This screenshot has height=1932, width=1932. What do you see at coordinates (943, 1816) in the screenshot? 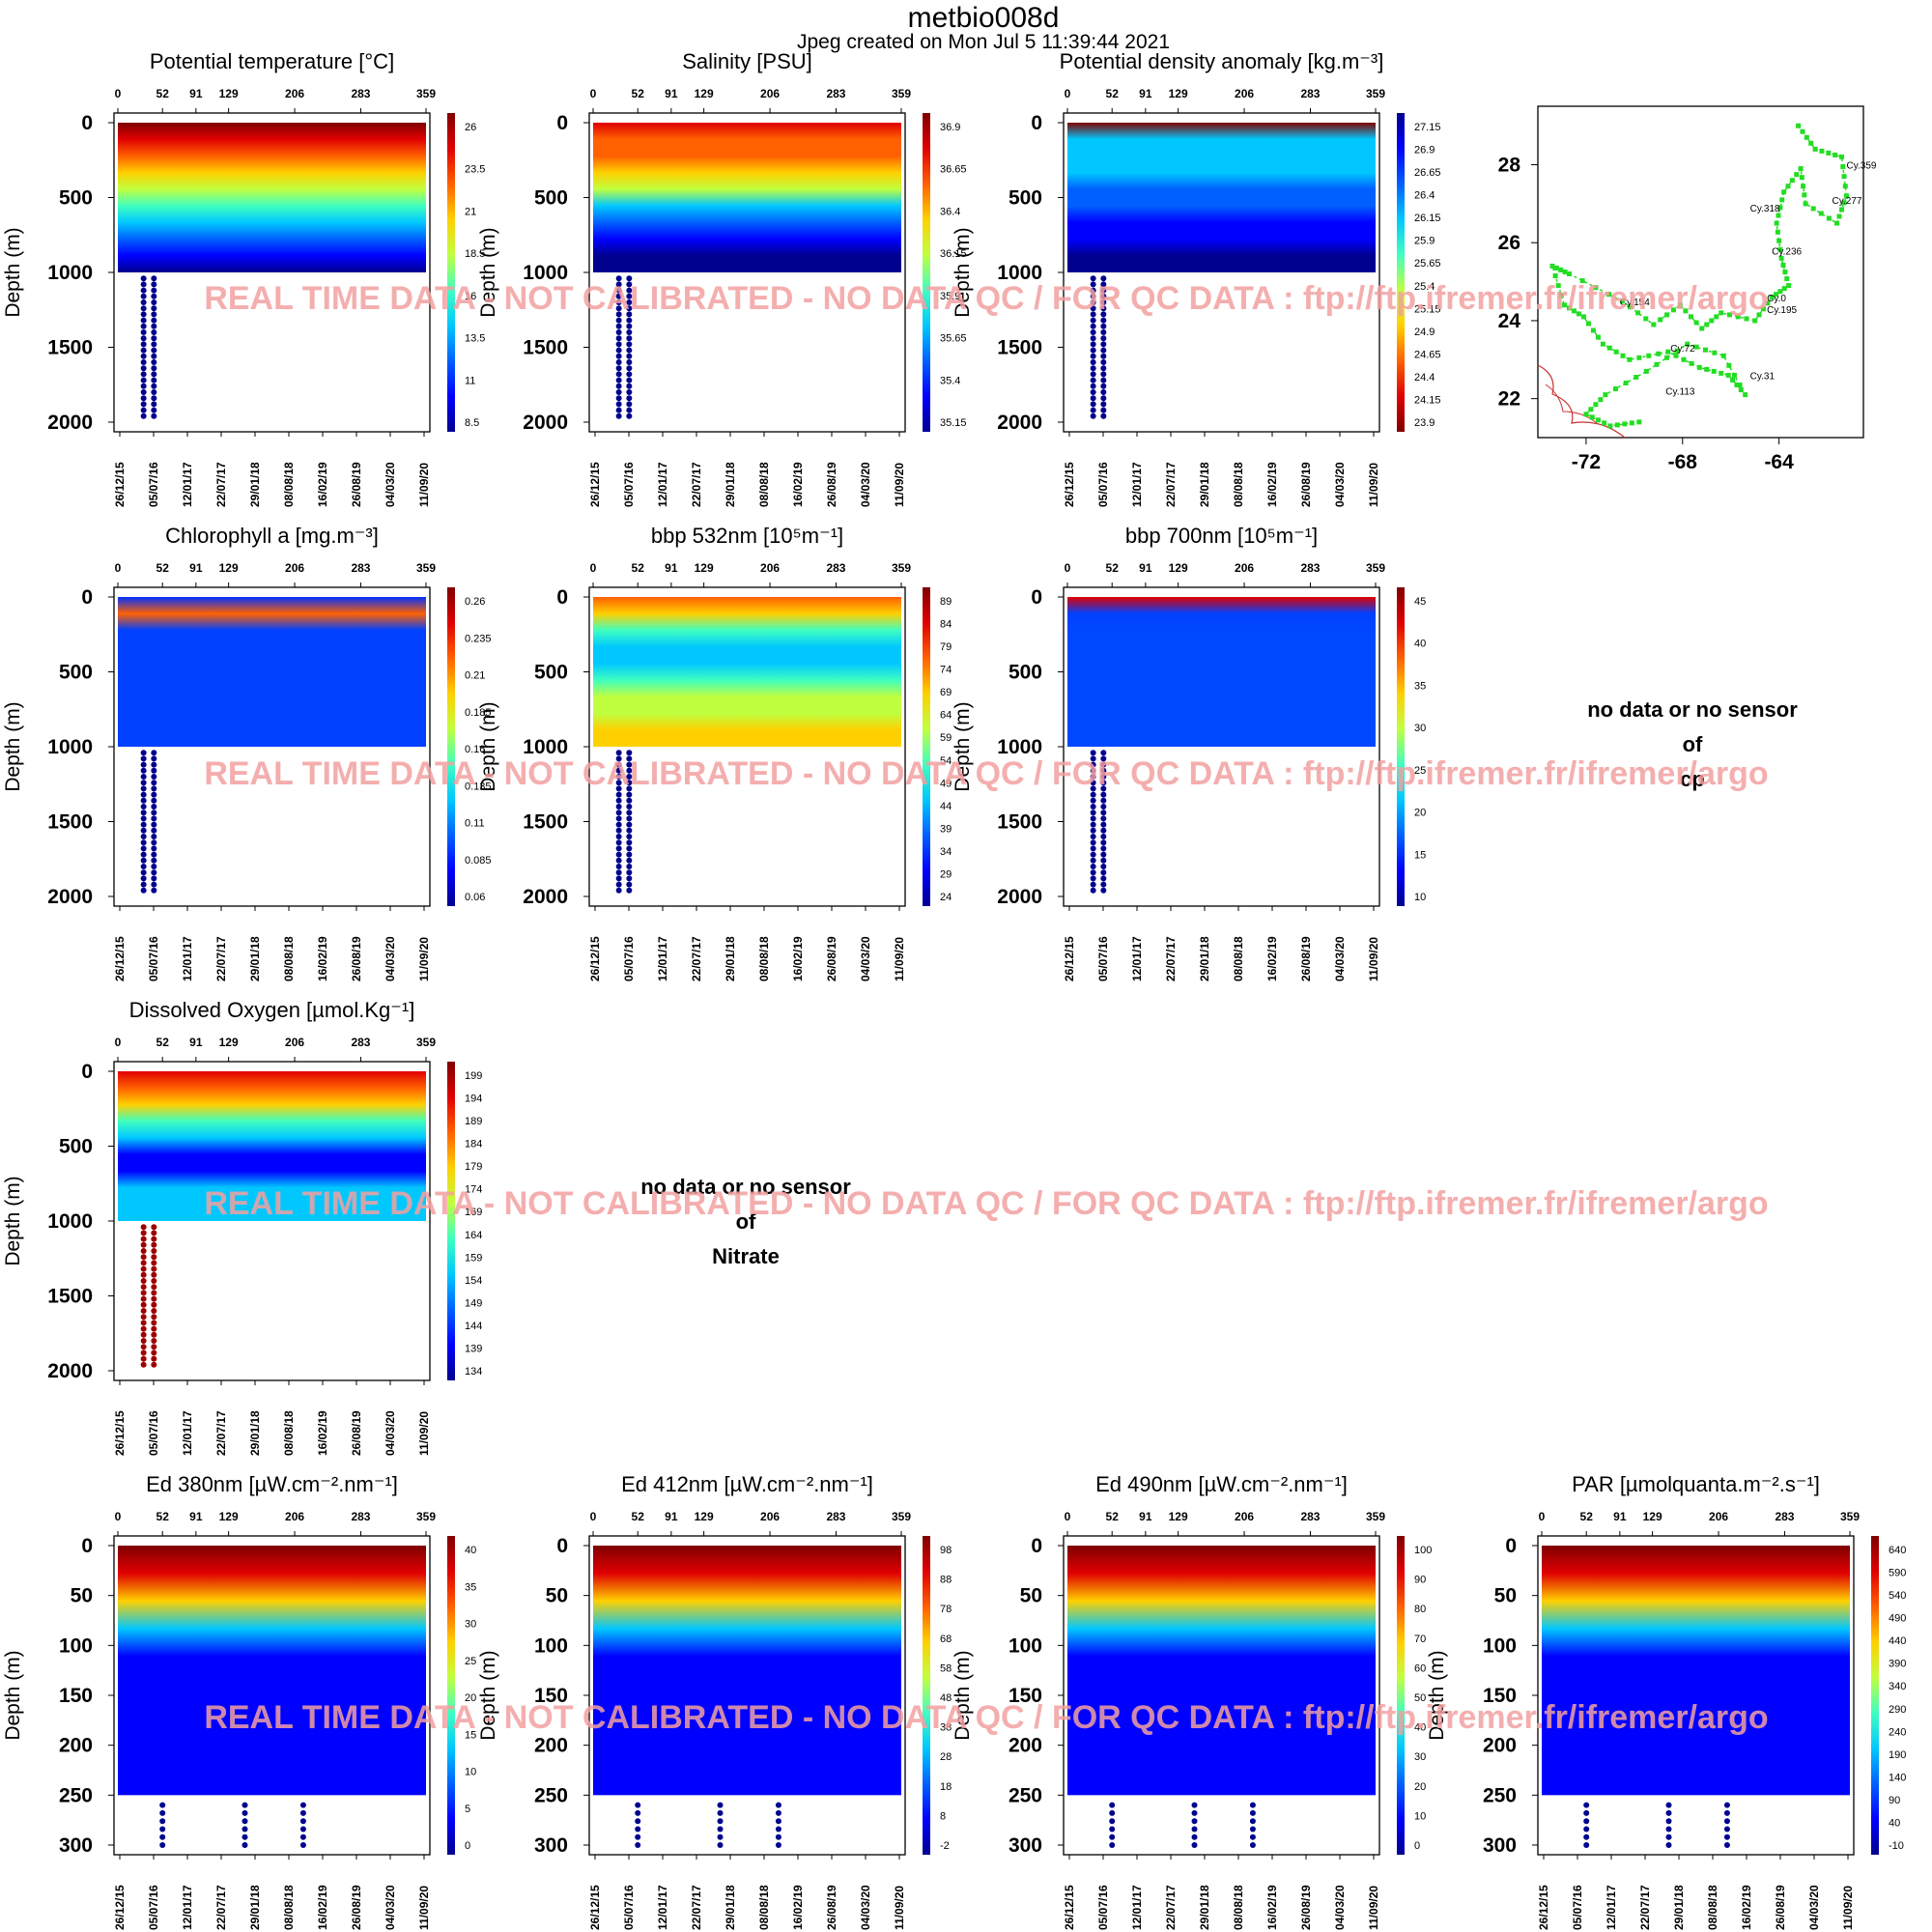
I see `colorbar-tick-label: 8` at bounding box center [943, 1816].